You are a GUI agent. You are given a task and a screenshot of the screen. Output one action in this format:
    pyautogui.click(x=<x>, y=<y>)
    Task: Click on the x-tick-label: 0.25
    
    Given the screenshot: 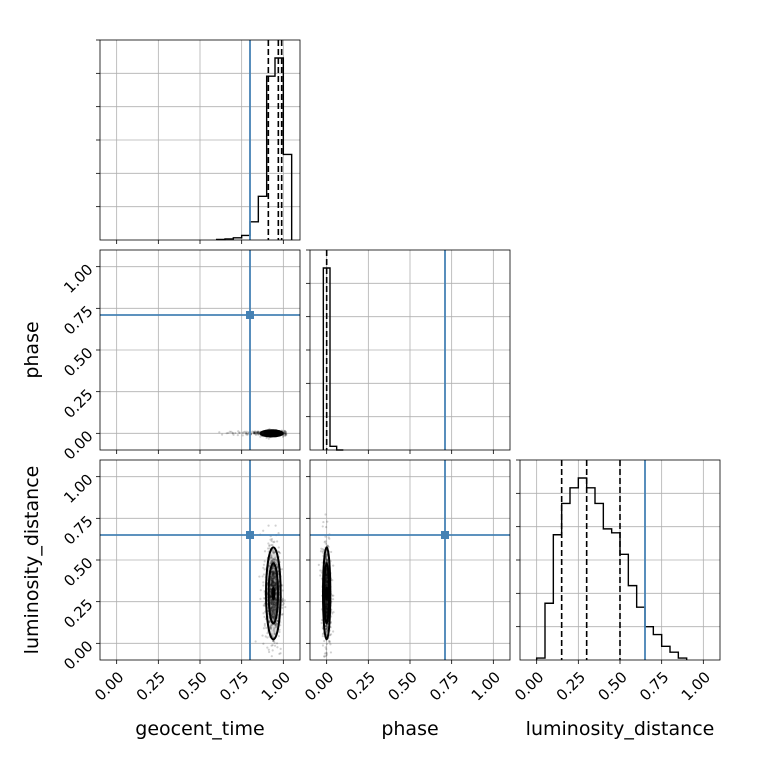 What is the action you would take?
    pyautogui.click(x=571, y=686)
    